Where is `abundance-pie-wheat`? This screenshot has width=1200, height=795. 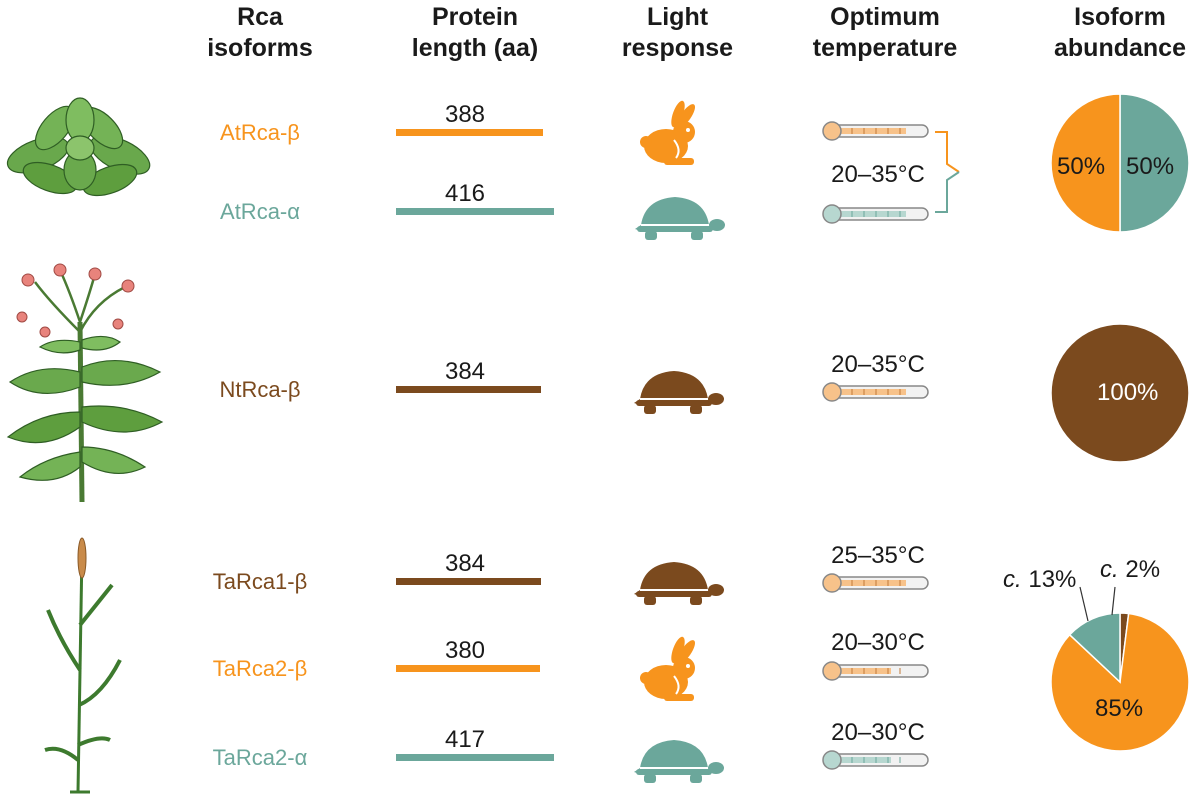
abundance-pie-wheat is located at coordinates (1120, 682).